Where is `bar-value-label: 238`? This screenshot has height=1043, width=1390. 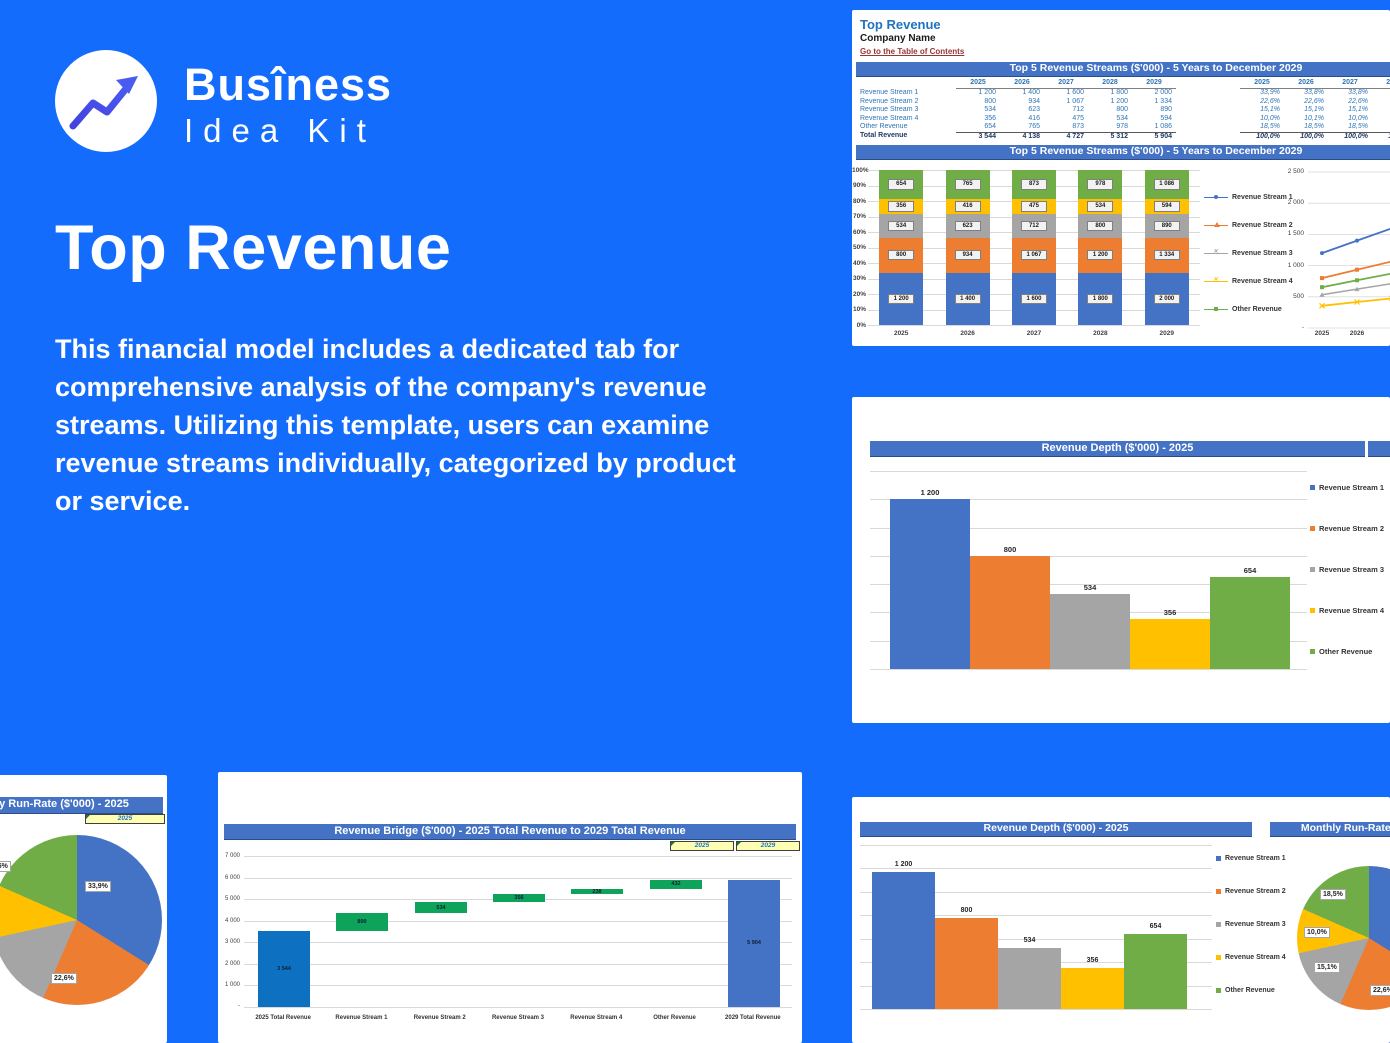
bar-value-label: 238 is located at coordinates (597, 891).